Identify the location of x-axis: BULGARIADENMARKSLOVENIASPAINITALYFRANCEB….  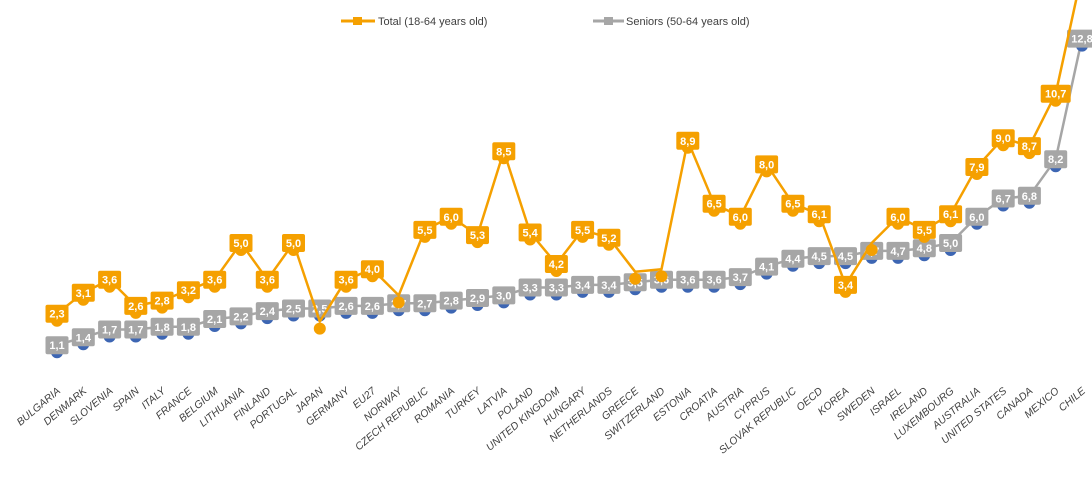
(552, 420).